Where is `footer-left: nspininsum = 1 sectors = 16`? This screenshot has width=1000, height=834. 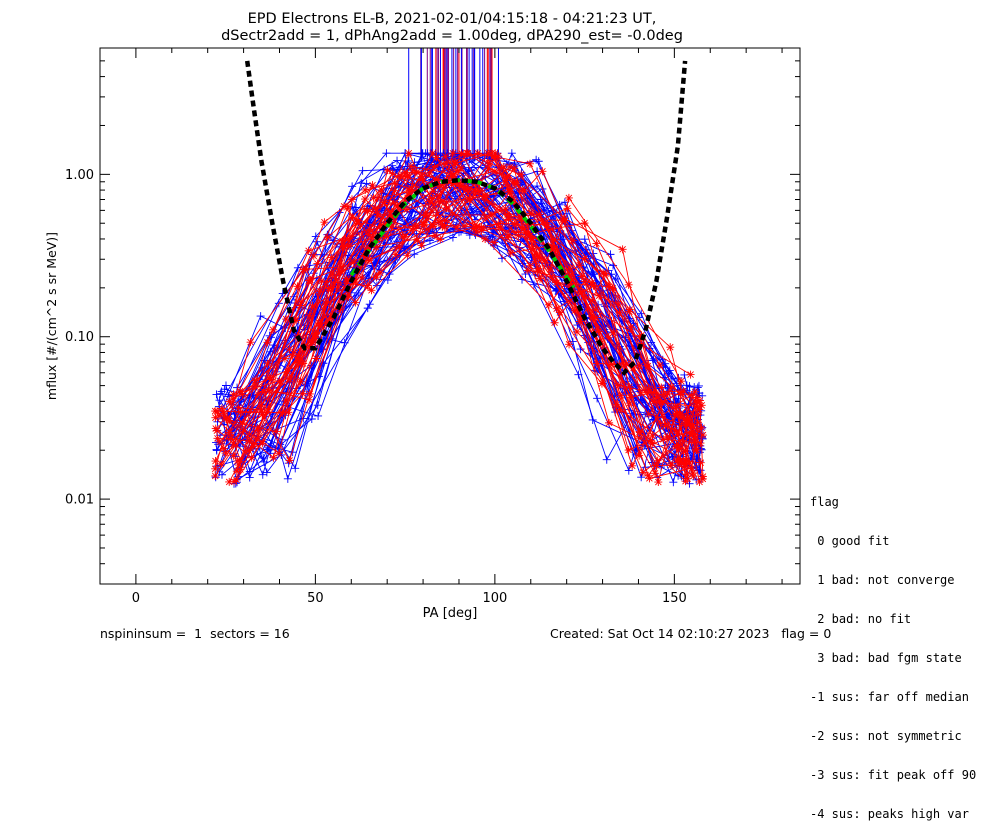
footer-left: nspininsum = 1 sectors = 16 is located at coordinates (195, 633).